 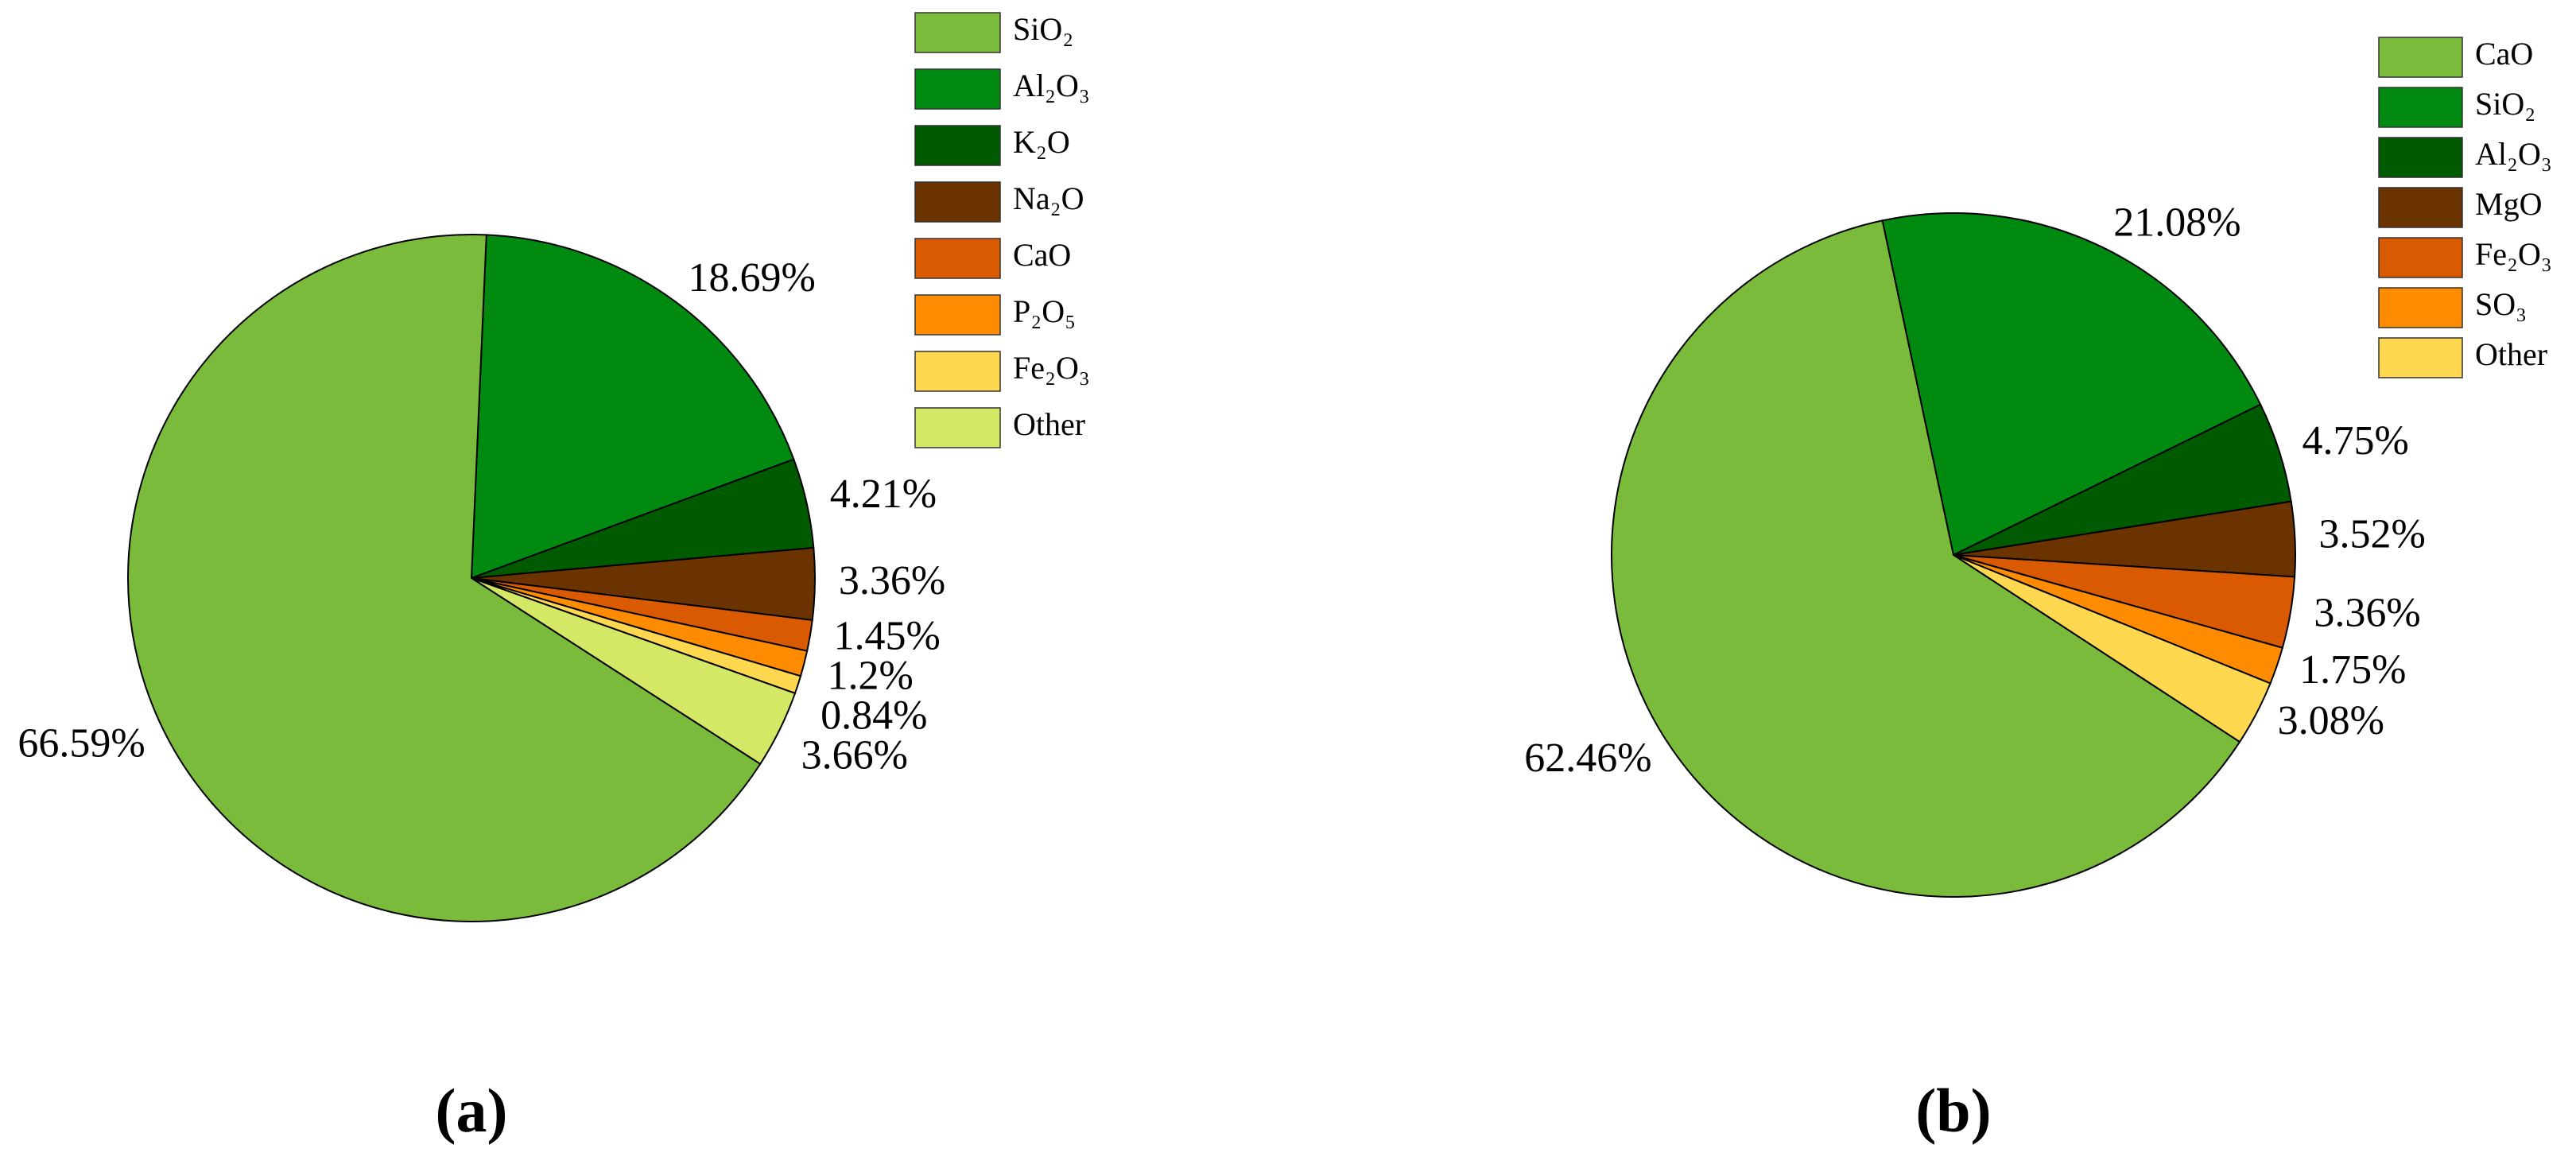 I want to click on data-label: 0.84%, so click(x=874, y=715).